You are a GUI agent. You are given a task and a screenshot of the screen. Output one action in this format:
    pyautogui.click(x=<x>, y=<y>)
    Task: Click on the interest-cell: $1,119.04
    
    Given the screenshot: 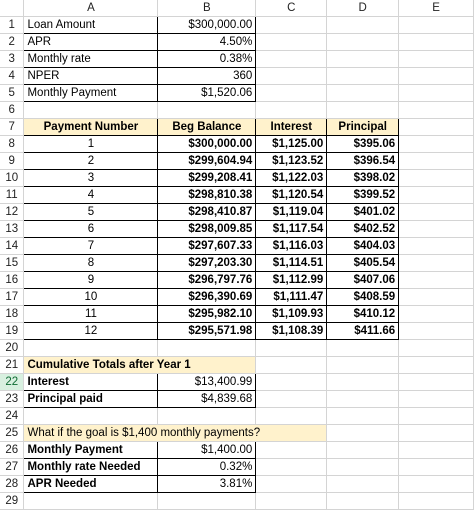 What is the action you would take?
    pyautogui.click(x=291, y=212)
    